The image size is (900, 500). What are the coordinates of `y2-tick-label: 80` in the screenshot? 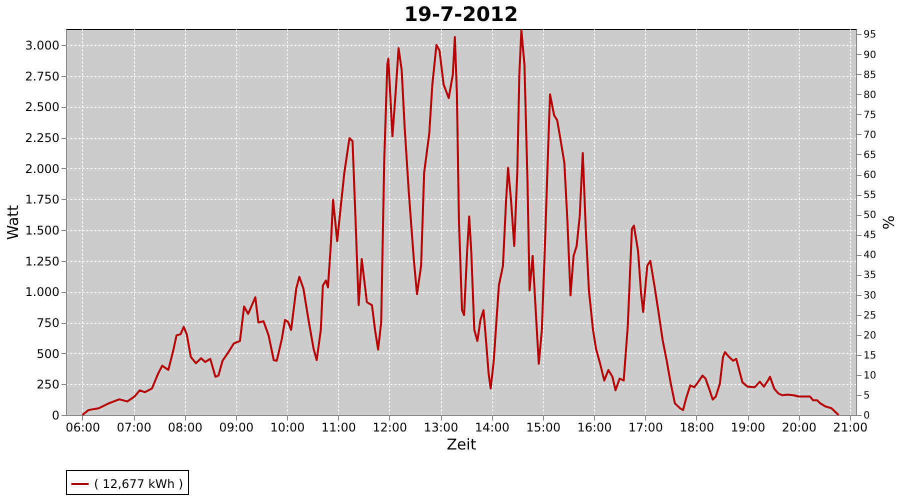 It's located at (870, 95).